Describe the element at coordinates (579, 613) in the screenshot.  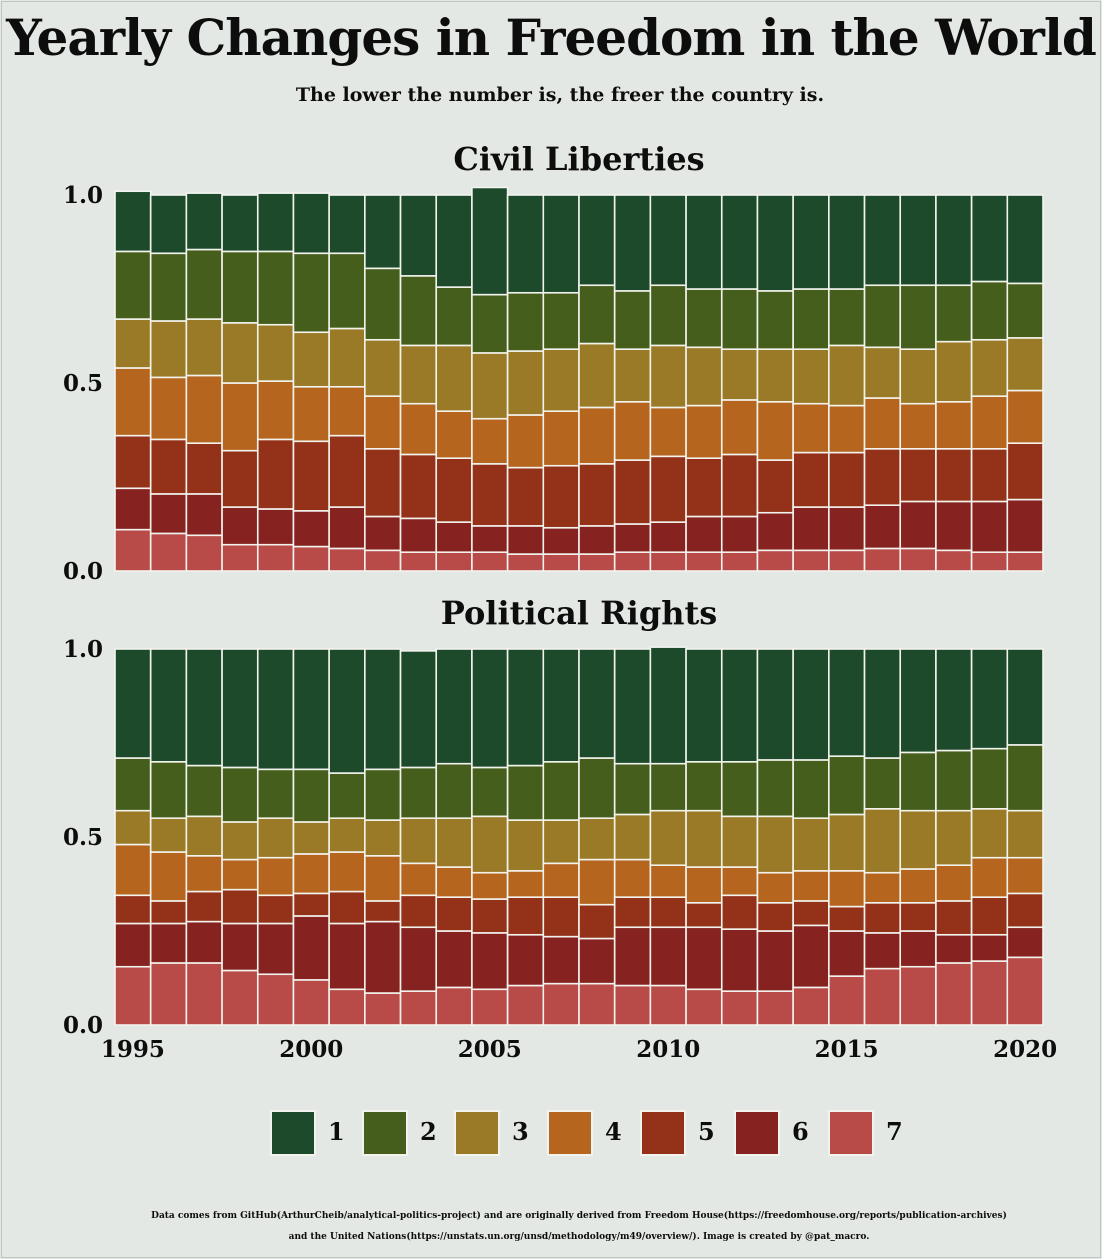
I see `panel-title-political-rights: Political Rights` at that location.